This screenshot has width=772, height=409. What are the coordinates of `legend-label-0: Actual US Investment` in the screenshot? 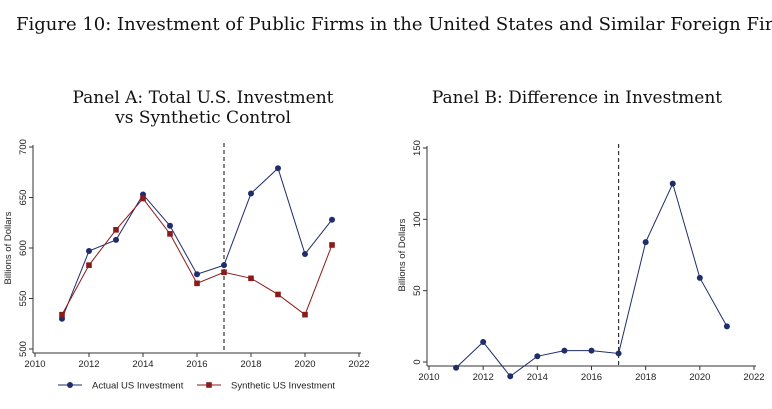 It's located at (138, 386).